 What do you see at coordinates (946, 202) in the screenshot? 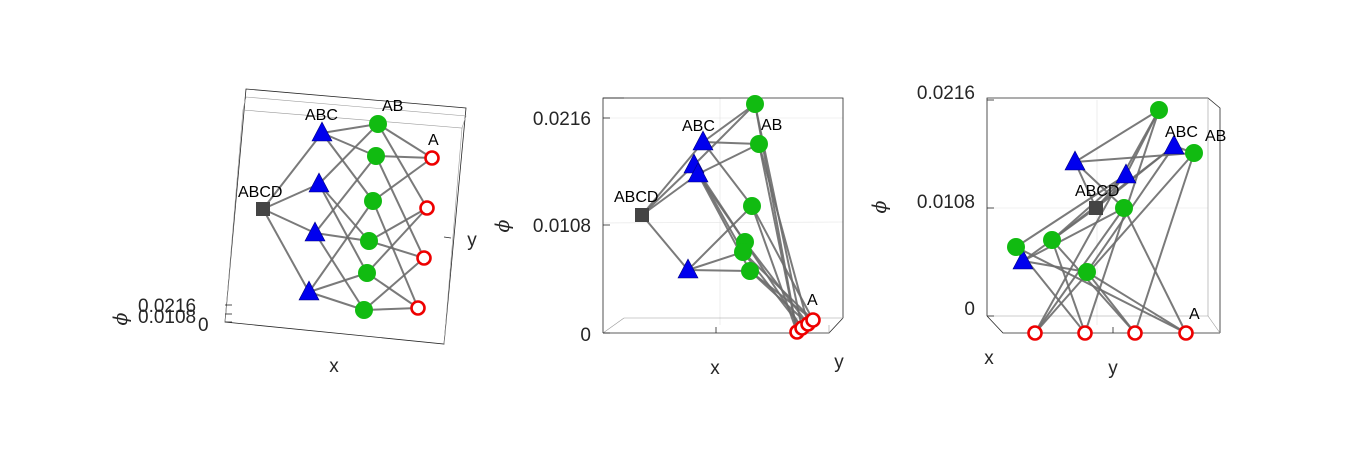
I see `panel-3-tick-mid: 0.0108` at bounding box center [946, 202].